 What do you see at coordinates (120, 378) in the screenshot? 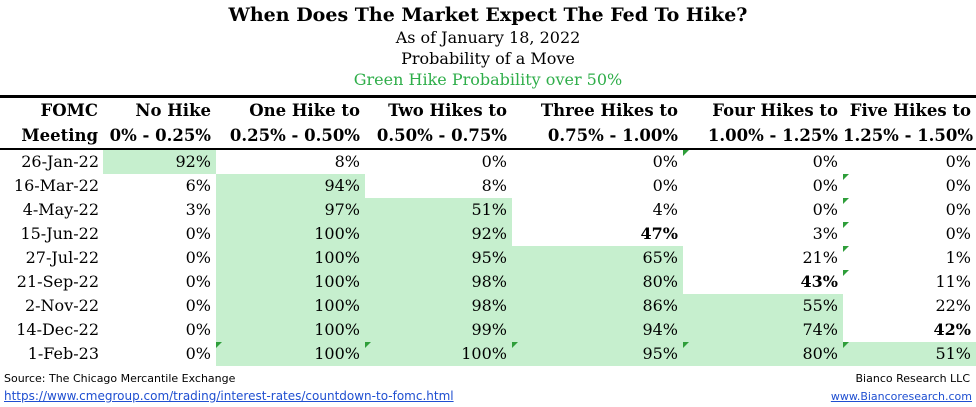
I see `source-text: Source: The Chicago Mercantile Exchange` at bounding box center [120, 378].